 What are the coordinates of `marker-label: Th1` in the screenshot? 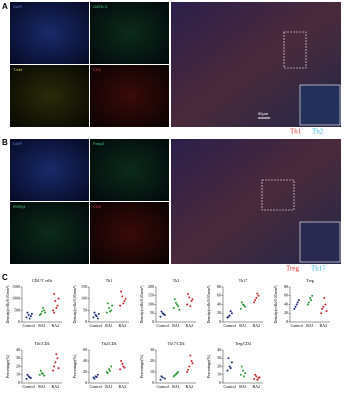 It's located at (296, 132).